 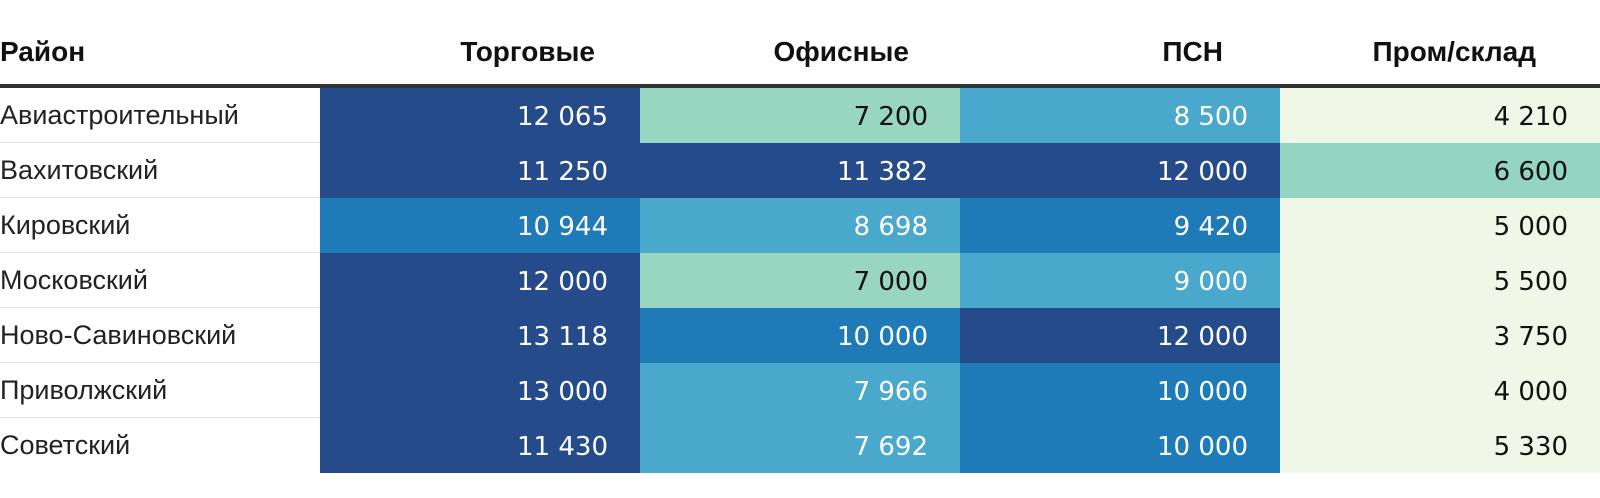 What do you see at coordinates (1192, 51) in the screenshot?
I see `header-psn: ПСН` at bounding box center [1192, 51].